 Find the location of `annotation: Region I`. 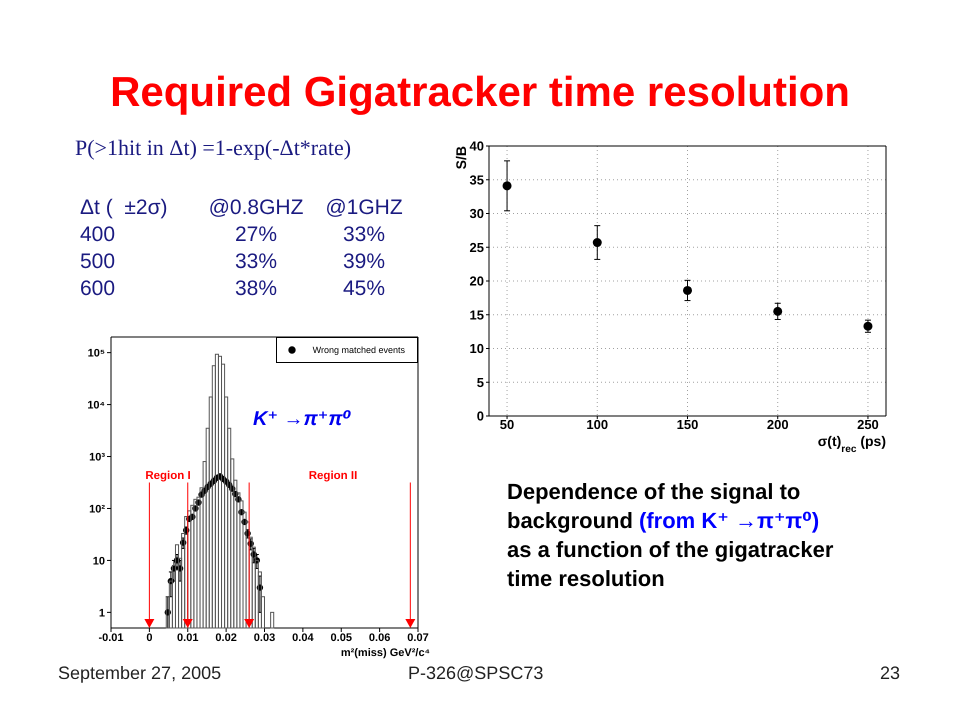

annotation: Region I is located at coordinates (168, 476).